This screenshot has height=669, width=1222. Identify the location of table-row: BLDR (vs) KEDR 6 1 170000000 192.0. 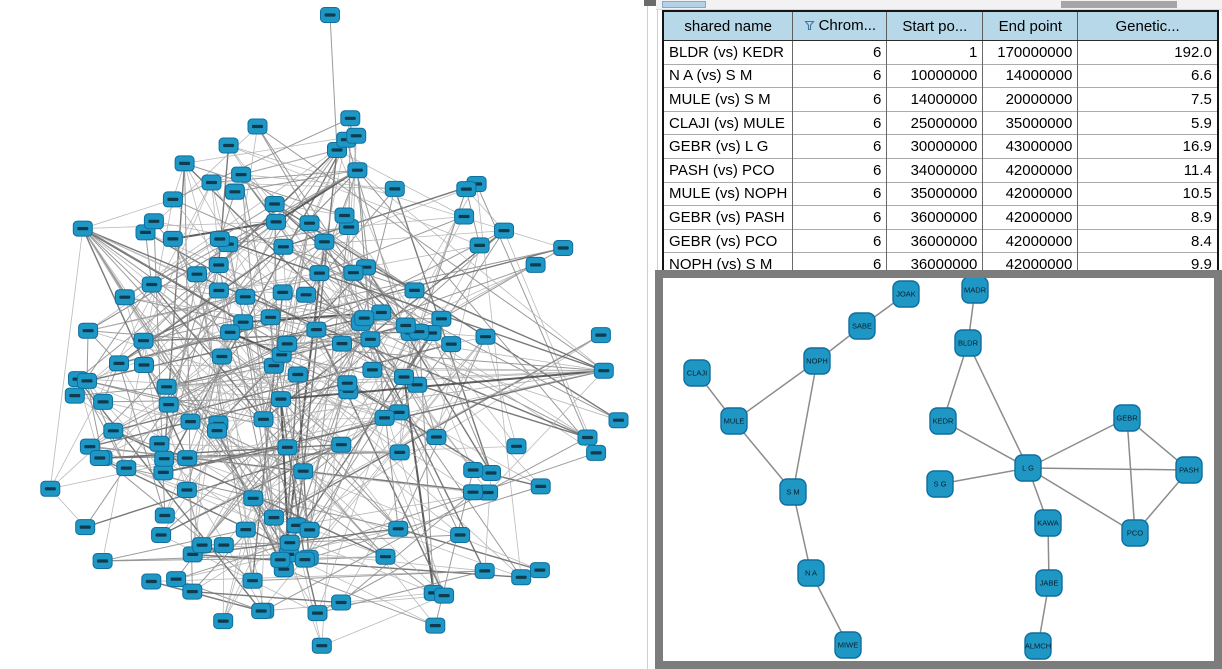
(940, 52).